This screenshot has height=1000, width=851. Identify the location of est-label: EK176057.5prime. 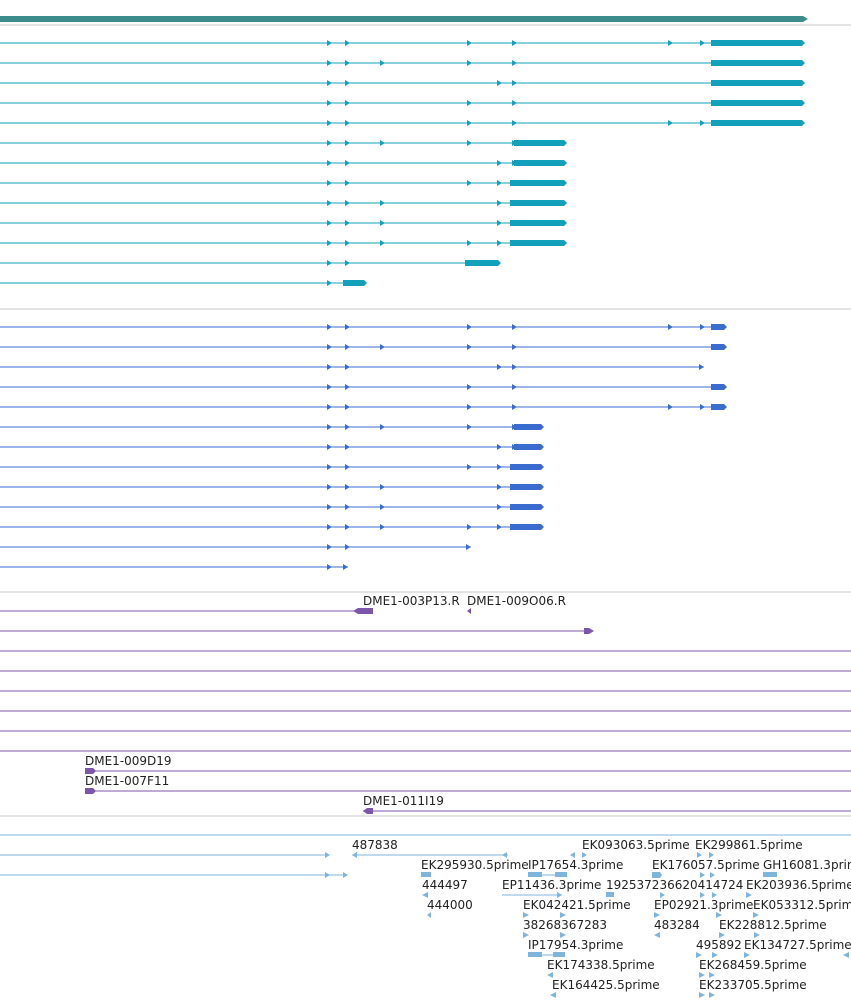
(706, 865).